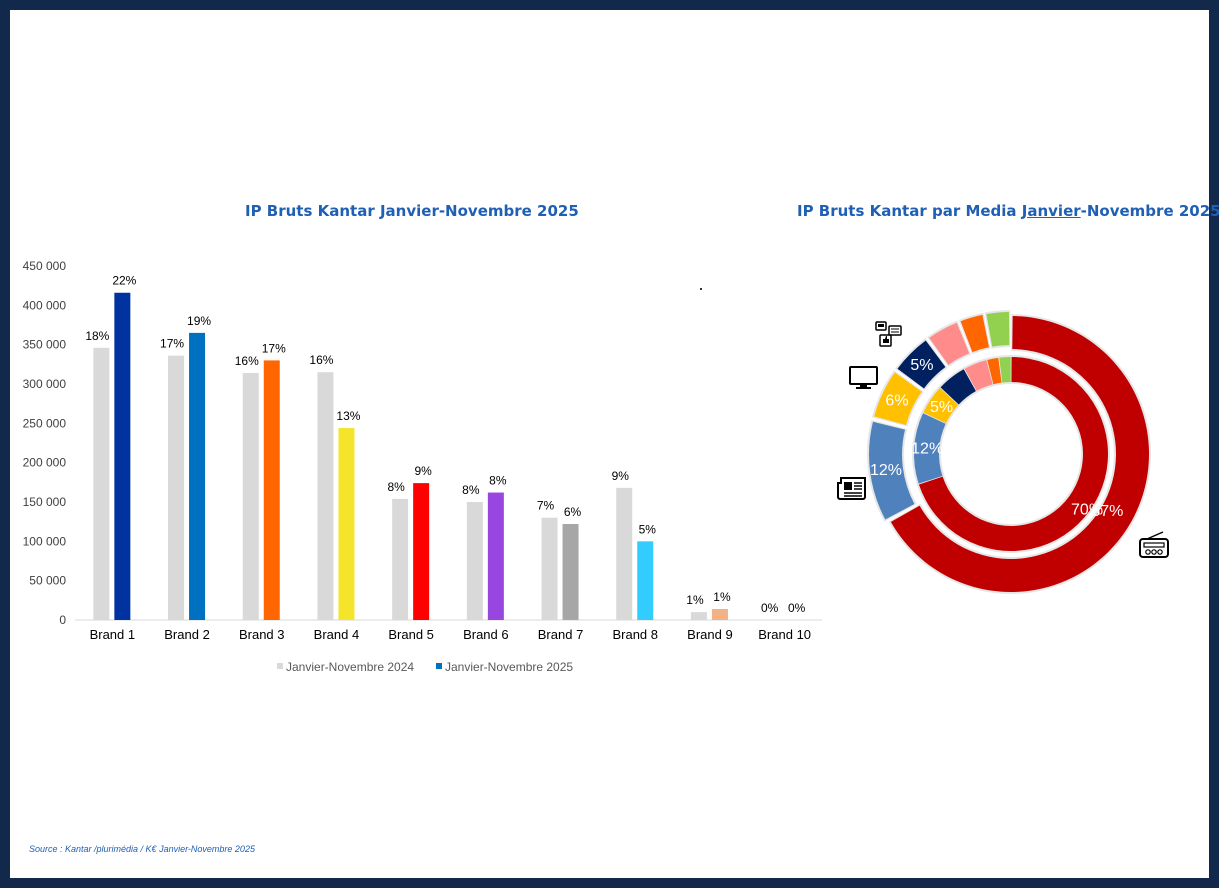  Describe the element at coordinates (411, 634) in the screenshot. I see `x-tick-label: Brand 5` at that location.